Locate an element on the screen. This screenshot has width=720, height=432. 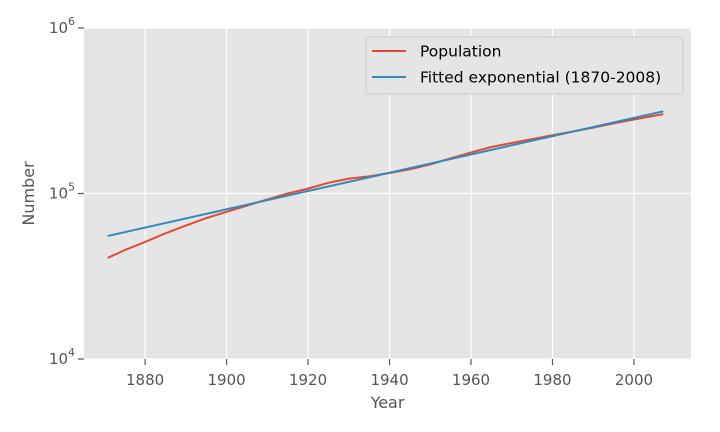
x-tick-label: 2000 is located at coordinates (634, 380).